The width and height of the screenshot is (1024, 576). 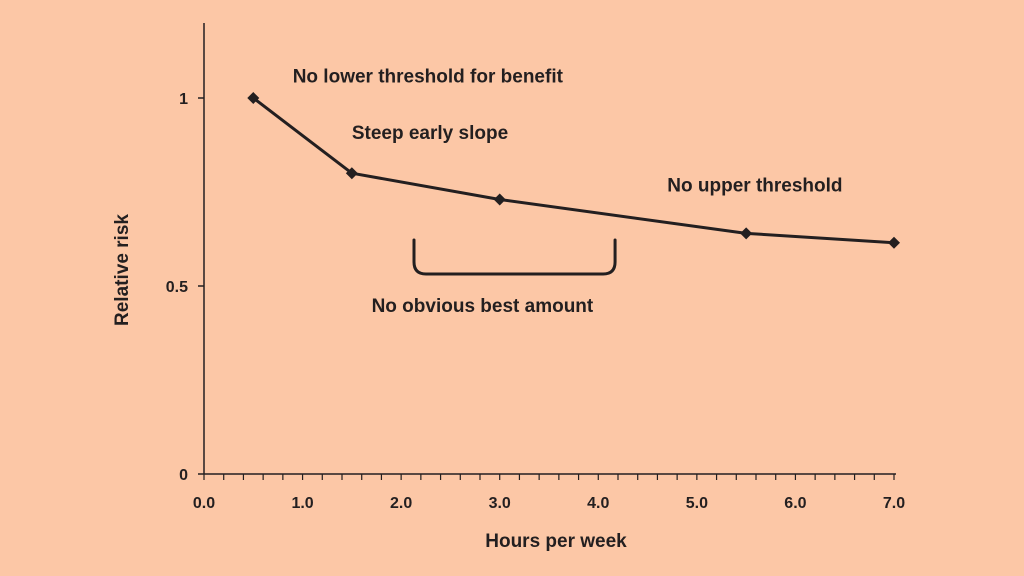 What do you see at coordinates (177, 287) in the screenshot?
I see `y-tick-label: 0.5` at bounding box center [177, 287].